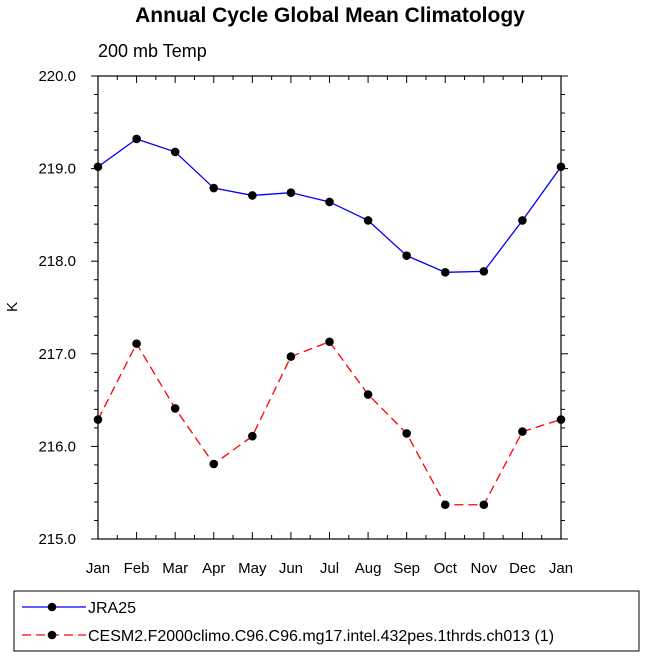  What do you see at coordinates (330, 15) in the screenshot?
I see `chart-title: Annual Cycle Global Mean Climatology` at bounding box center [330, 15].